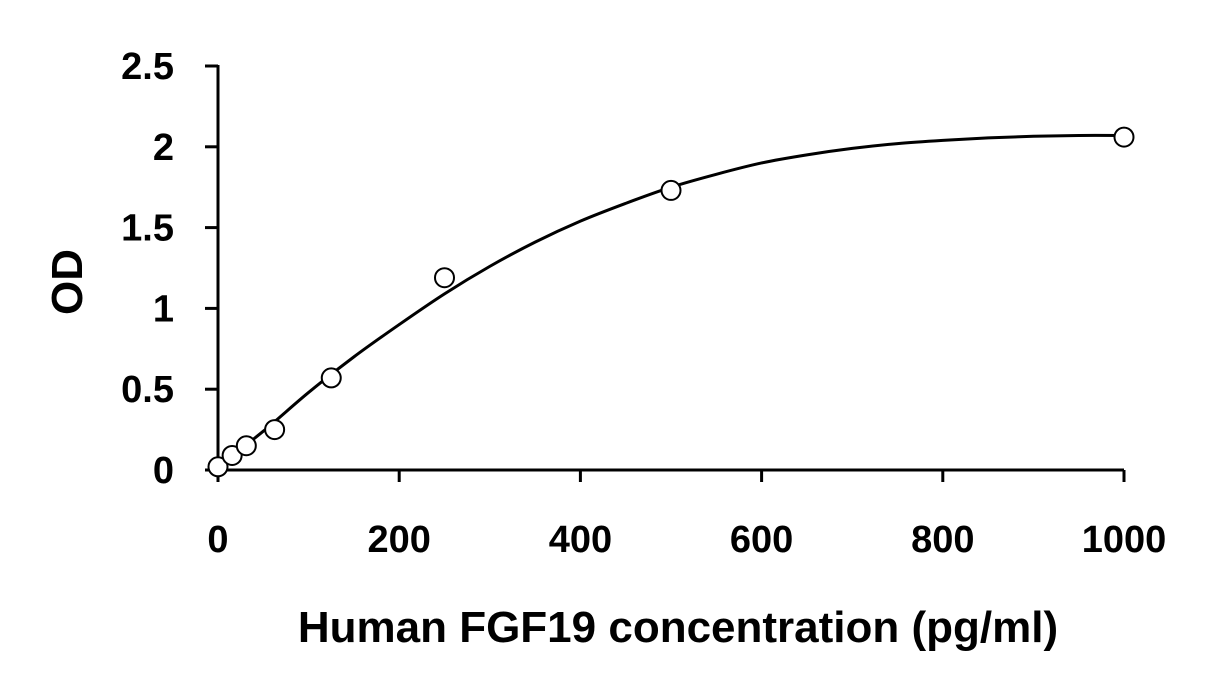  What do you see at coordinates (942, 540) in the screenshot?
I see `x-tick-label: 800` at bounding box center [942, 540].